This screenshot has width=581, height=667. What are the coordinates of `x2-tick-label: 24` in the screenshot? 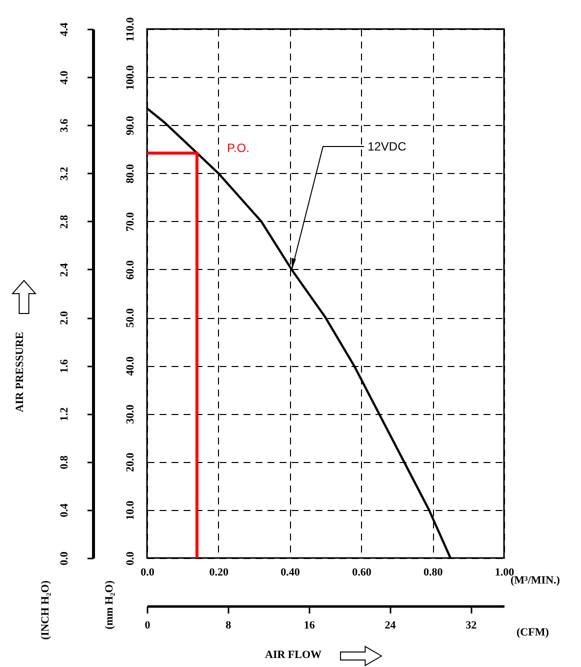 It's located at (390, 626).